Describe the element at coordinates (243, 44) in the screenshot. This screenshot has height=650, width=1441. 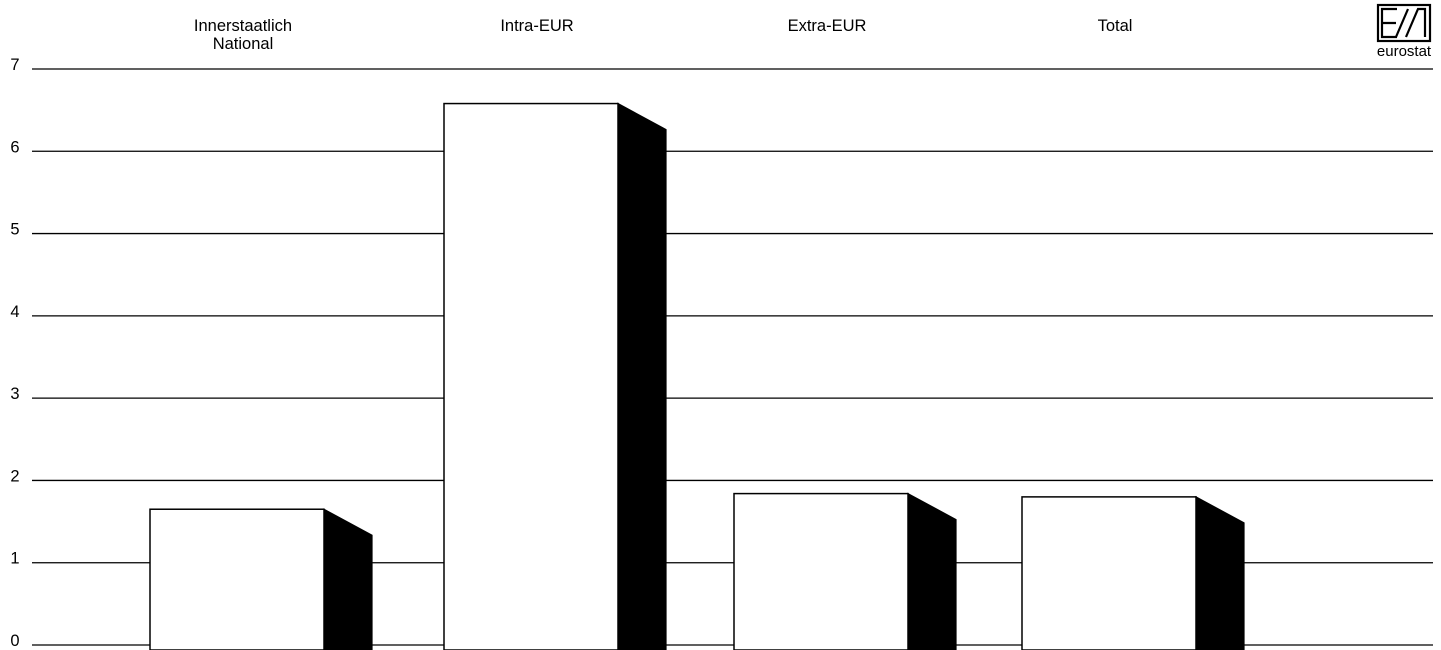
I see `category-label-line: National` at that location.